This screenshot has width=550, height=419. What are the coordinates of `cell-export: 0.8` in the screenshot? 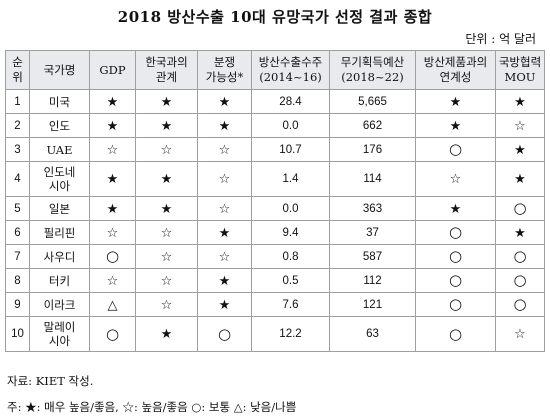 It's located at (290, 256).